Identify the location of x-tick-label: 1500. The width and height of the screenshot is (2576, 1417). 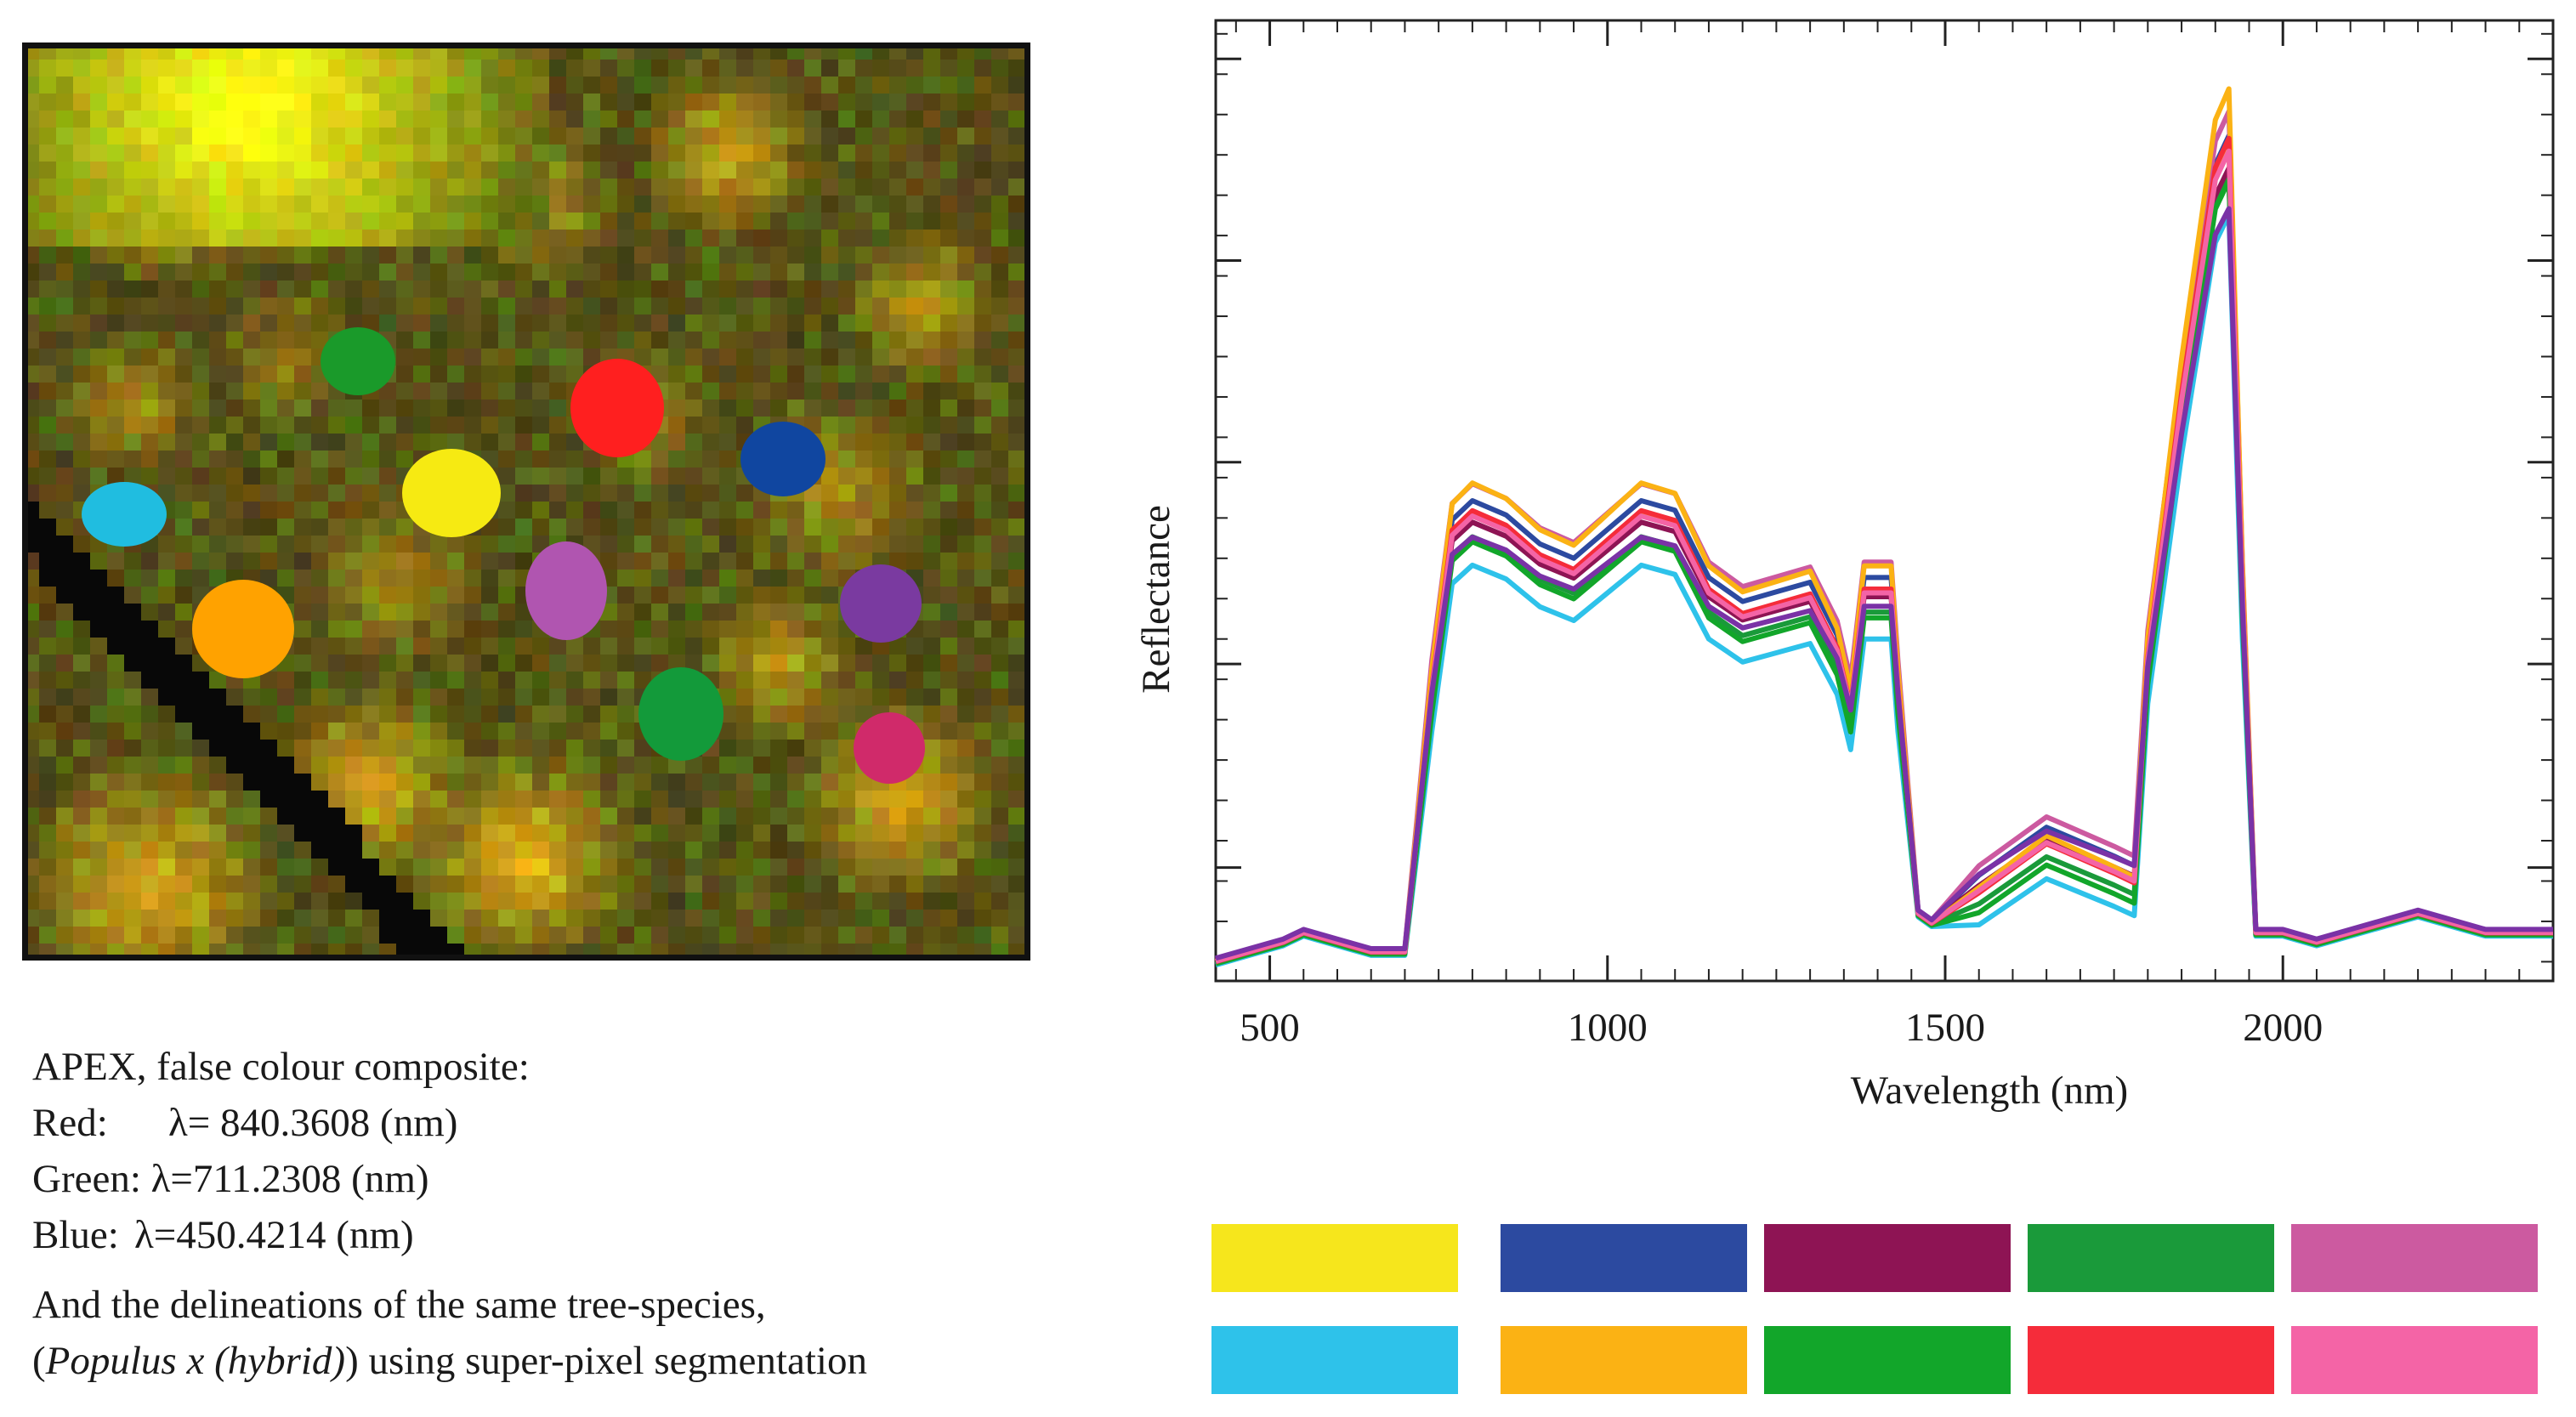
(1945, 1028).